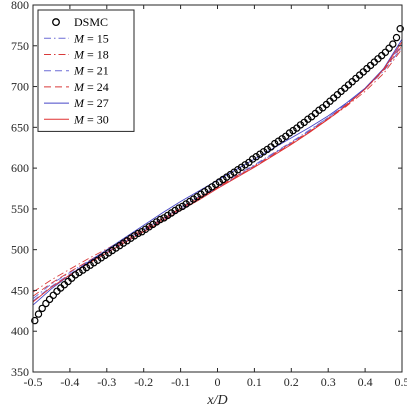 The width and height of the screenshot is (407, 414). What do you see at coordinates (91, 119) in the screenshot?
I see `legend-label: M = 30` at bounding box center [91, 119].